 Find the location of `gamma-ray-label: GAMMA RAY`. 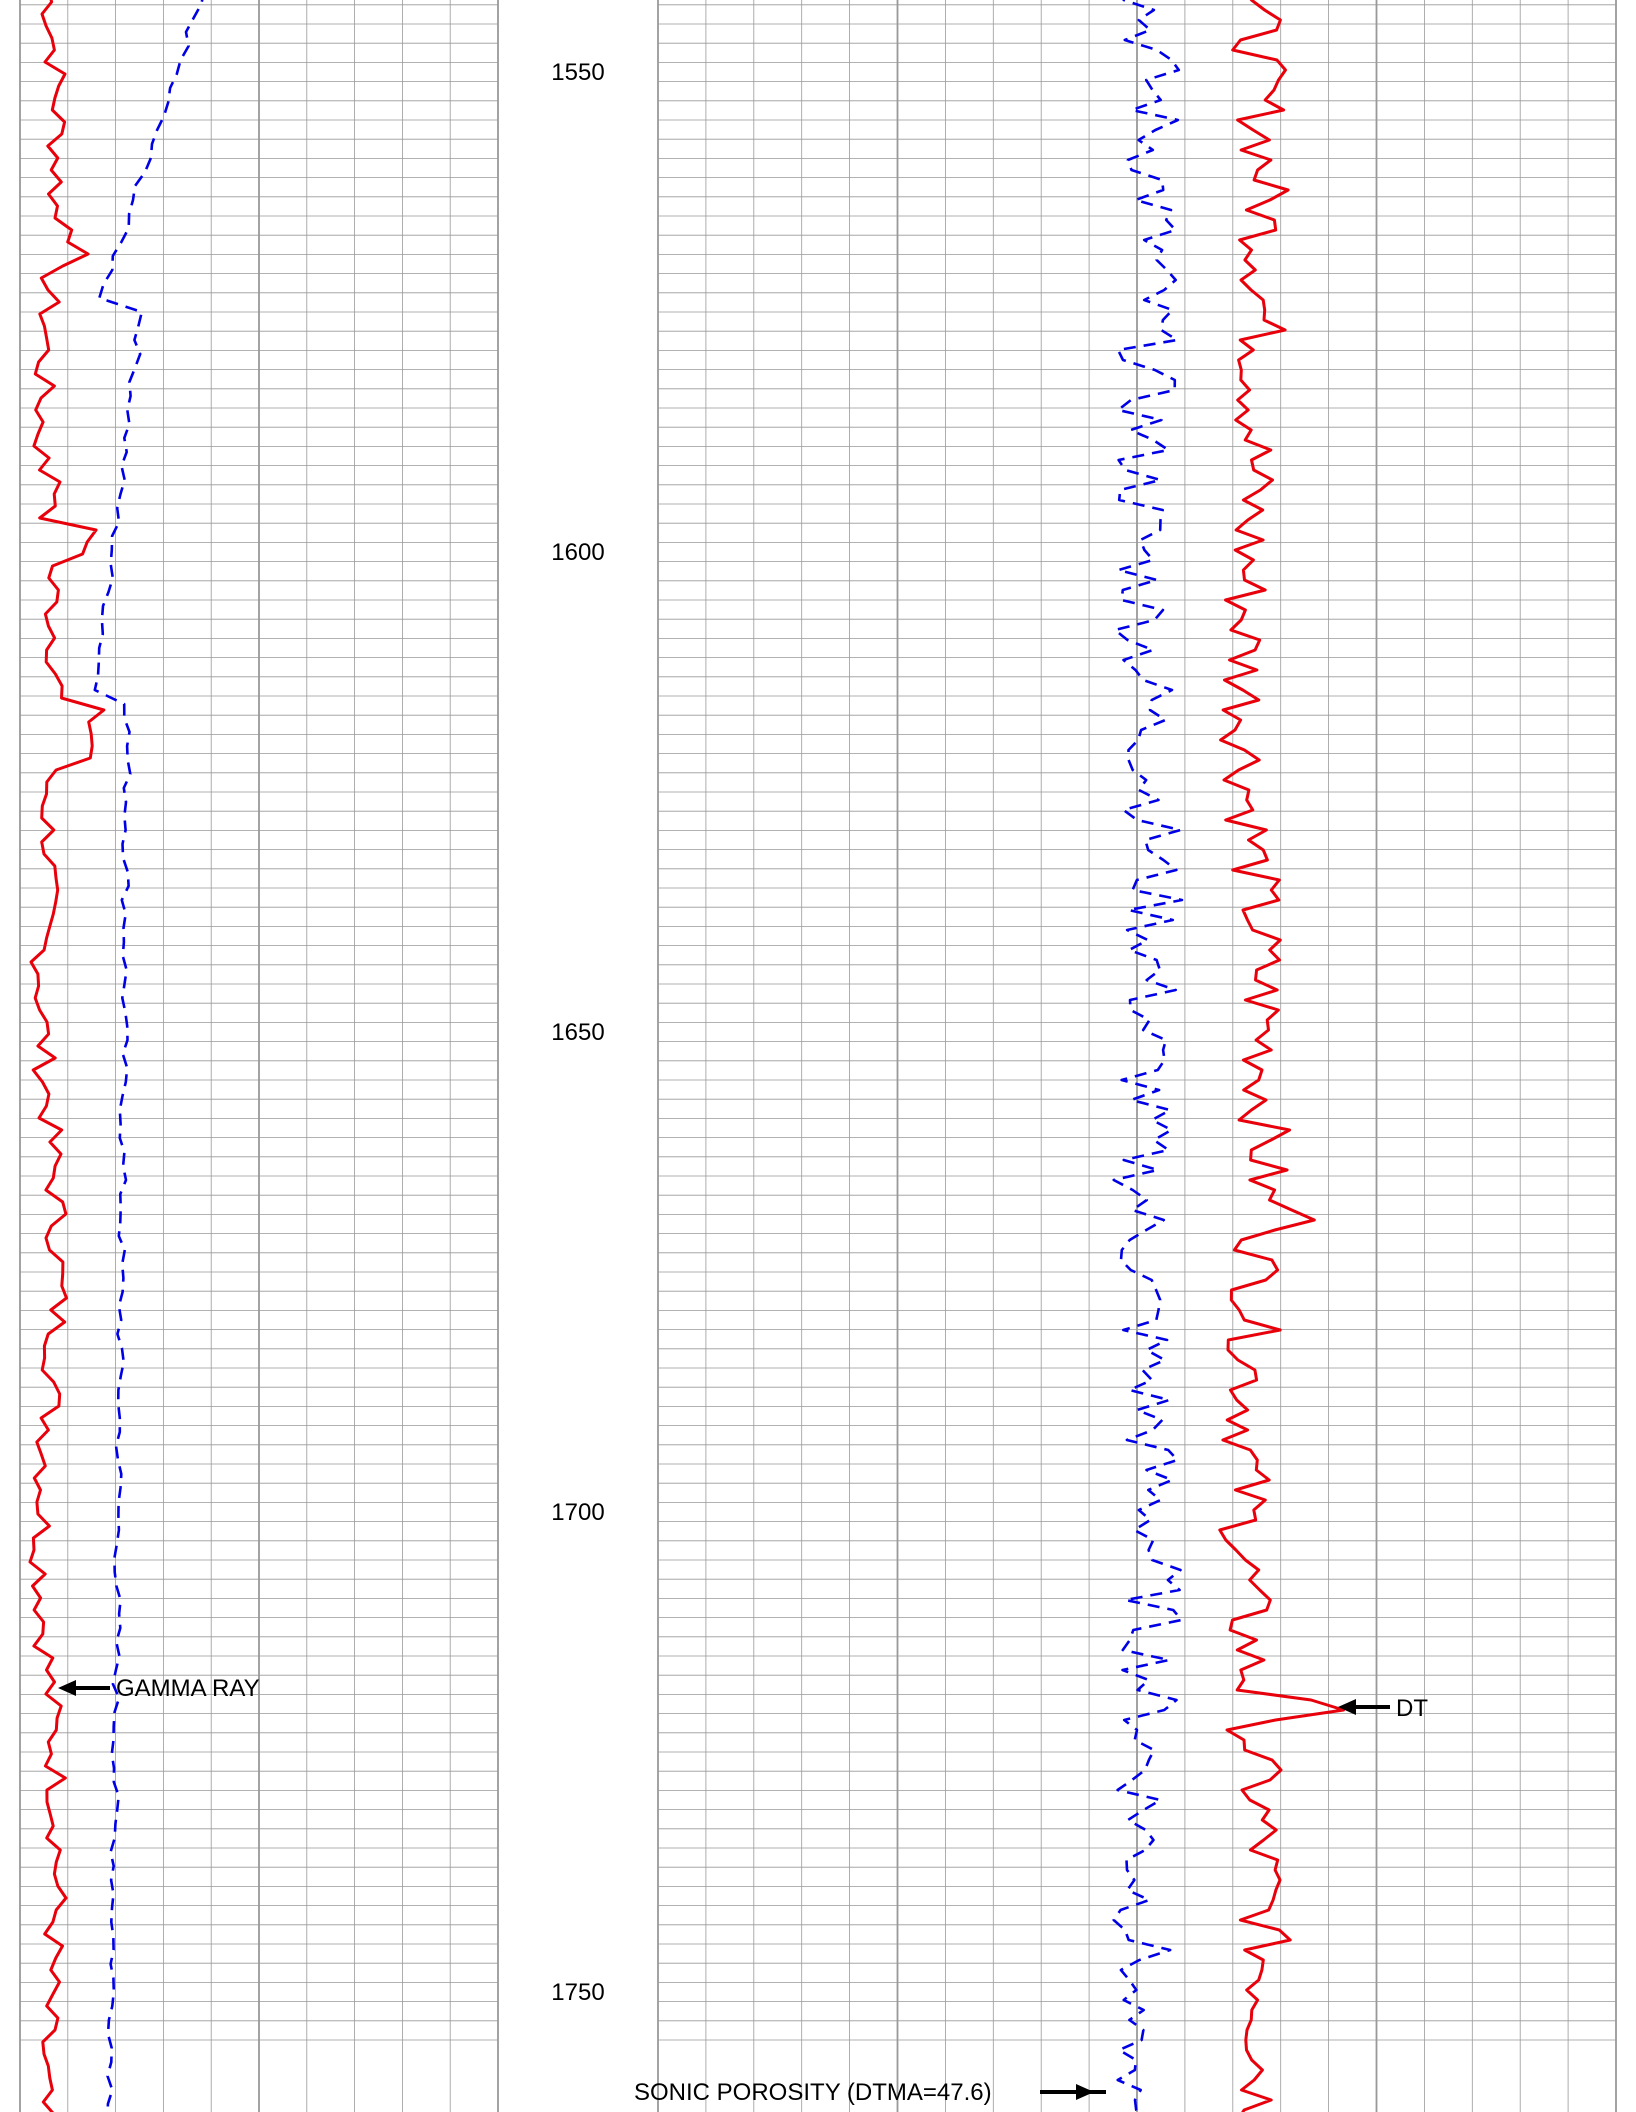

gamma-ray-label: GAMMA RAY is located at coordinates (188, 1688).